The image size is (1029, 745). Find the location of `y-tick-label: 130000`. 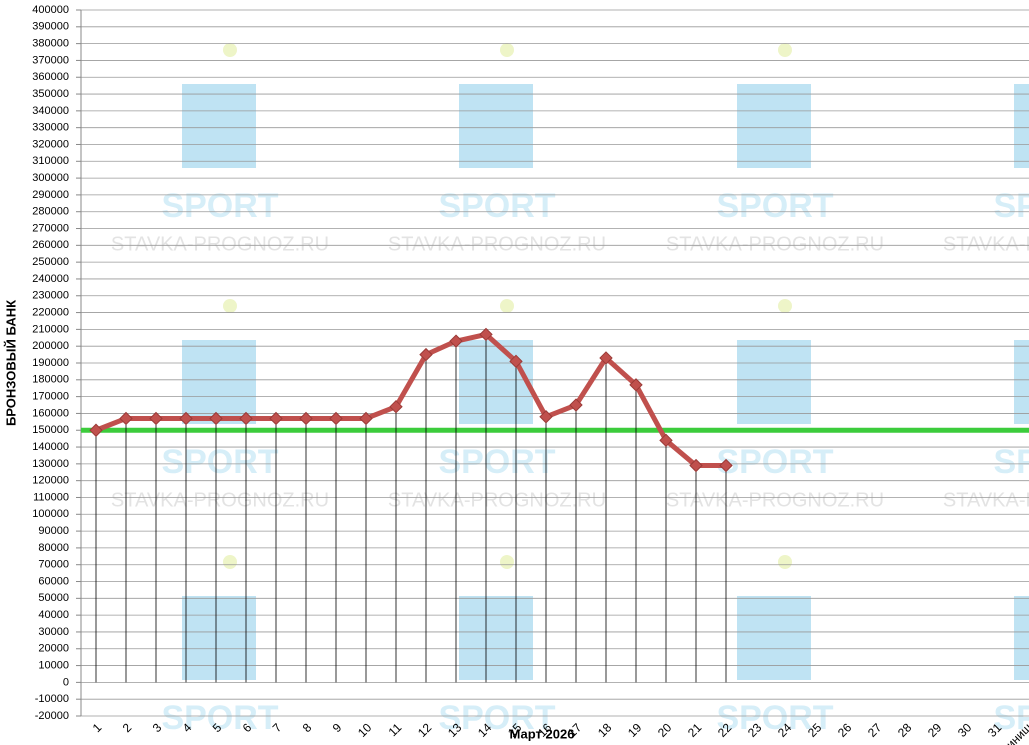

y-tick-label: 130000 is located at coordinates (50, 464).